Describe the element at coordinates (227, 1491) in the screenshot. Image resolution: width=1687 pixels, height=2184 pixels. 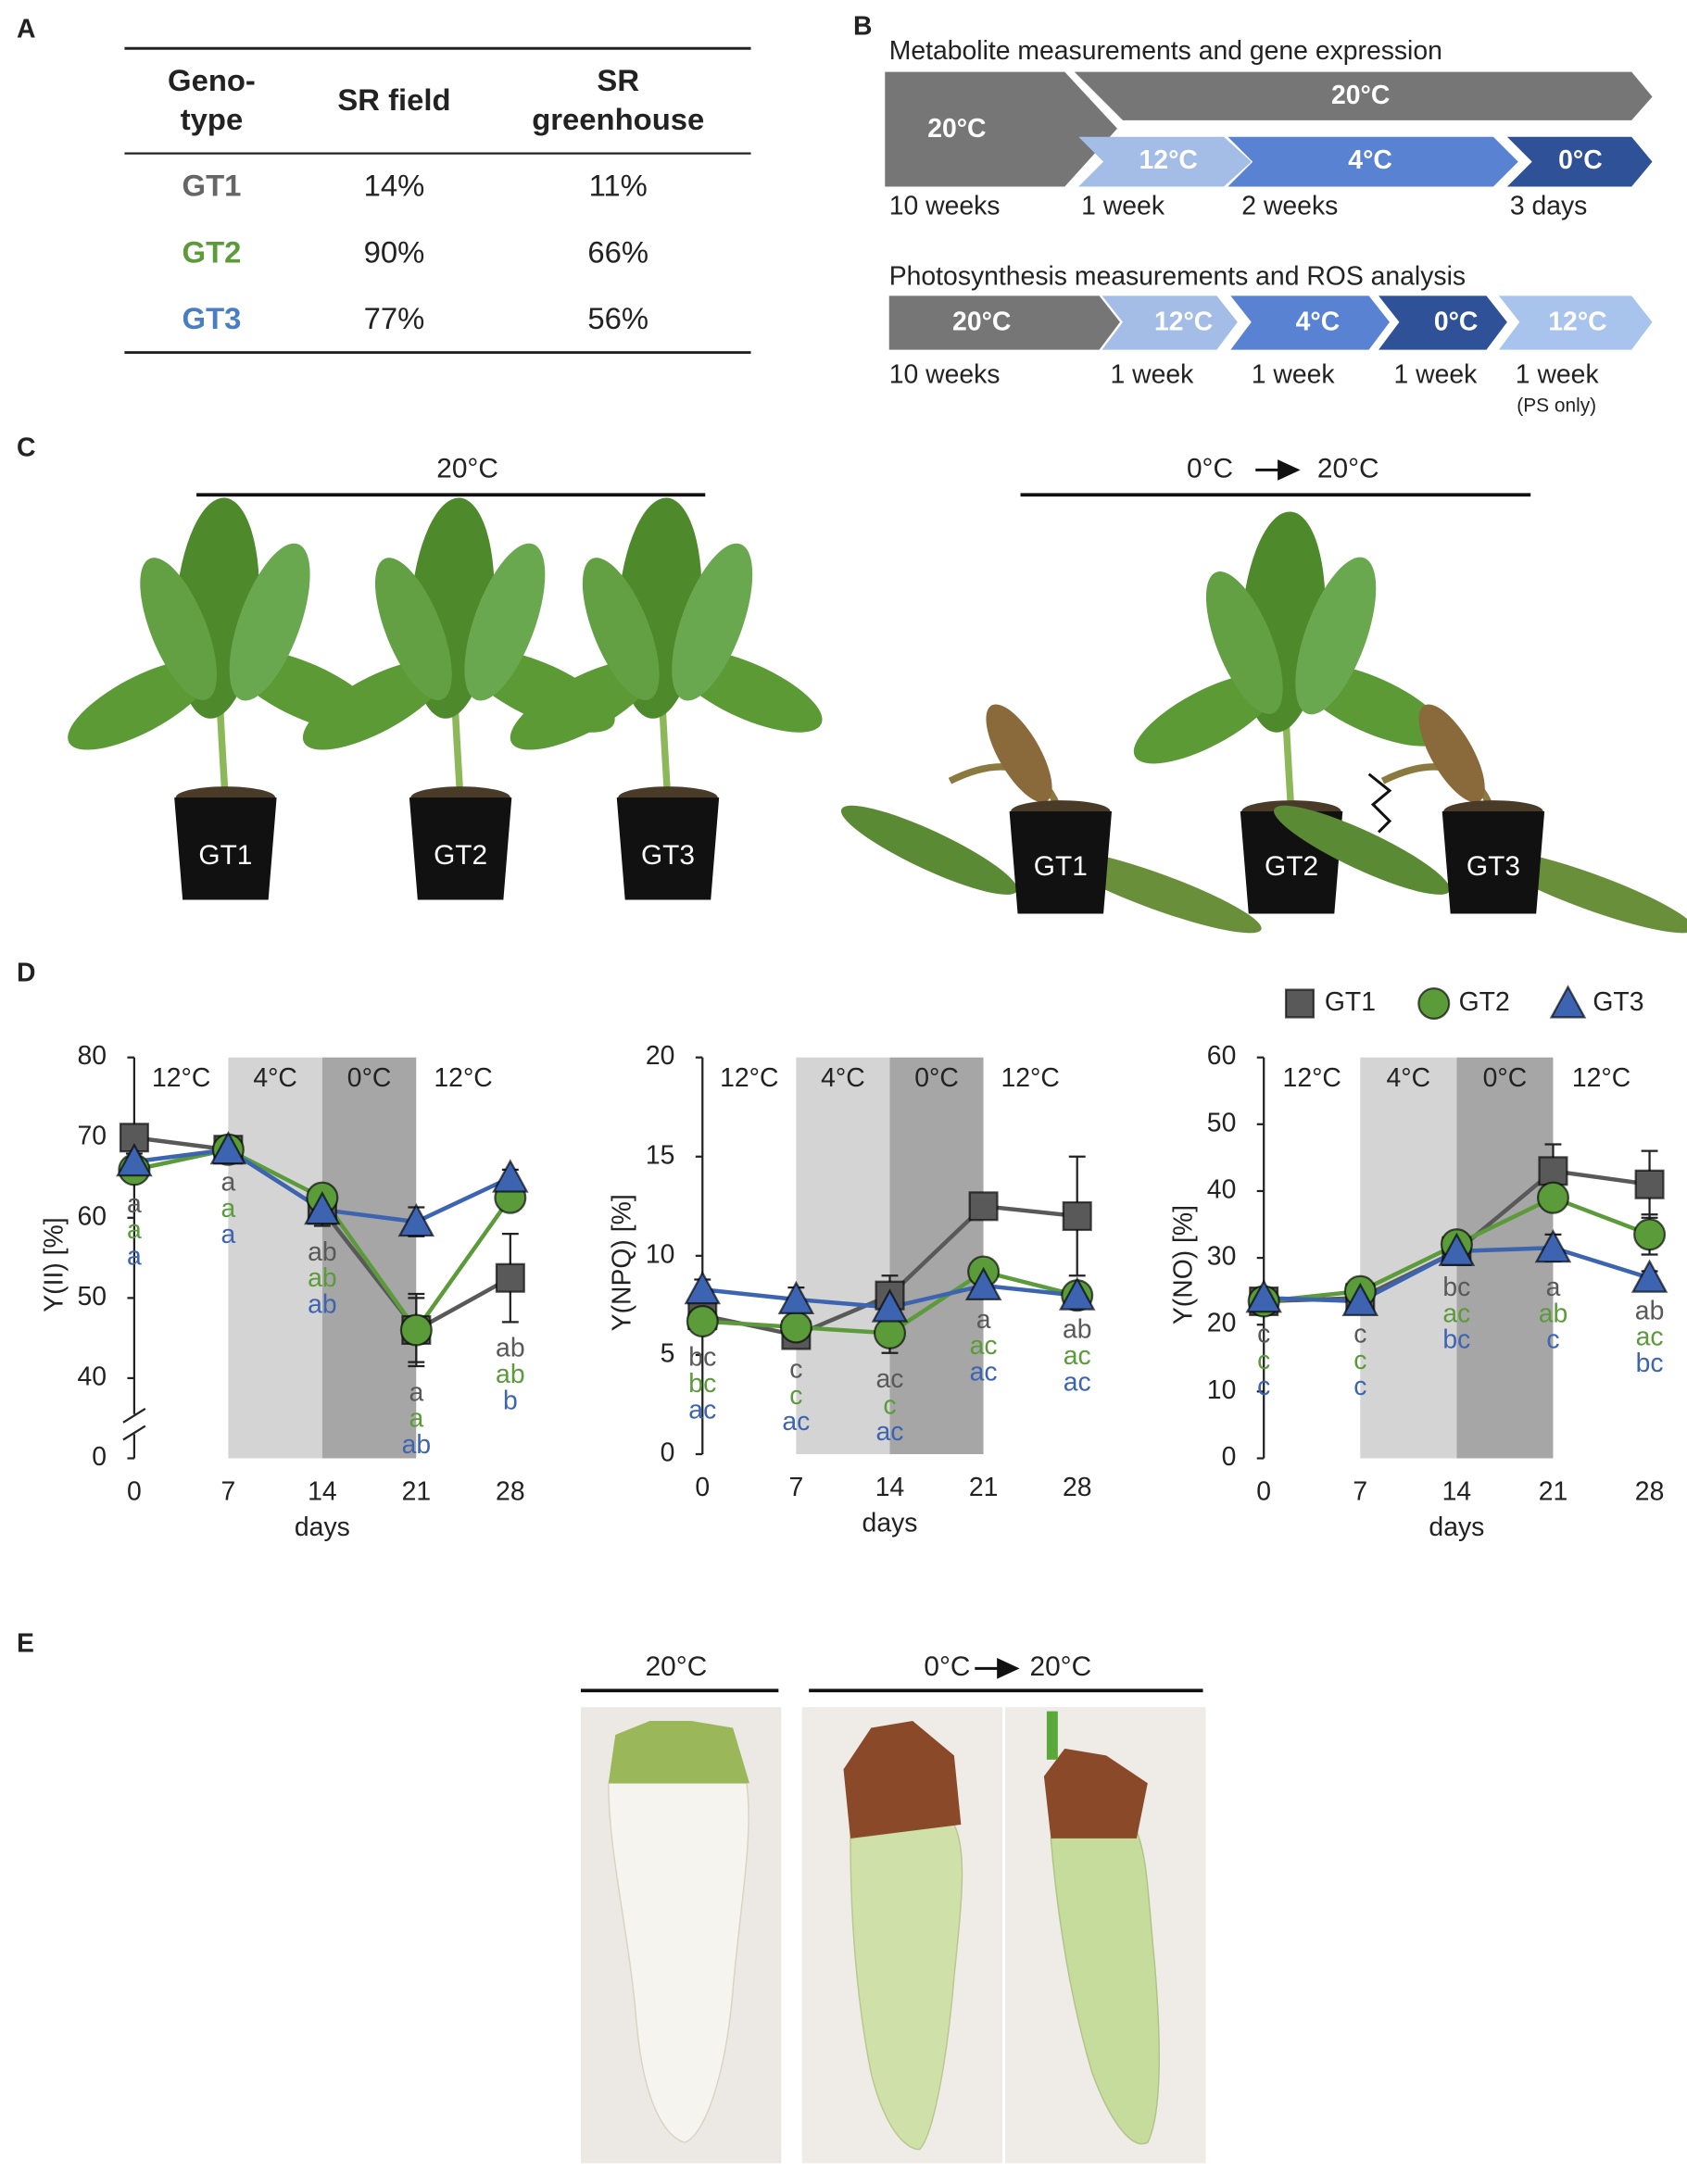
I see `x-tick-label: 7` at that location.